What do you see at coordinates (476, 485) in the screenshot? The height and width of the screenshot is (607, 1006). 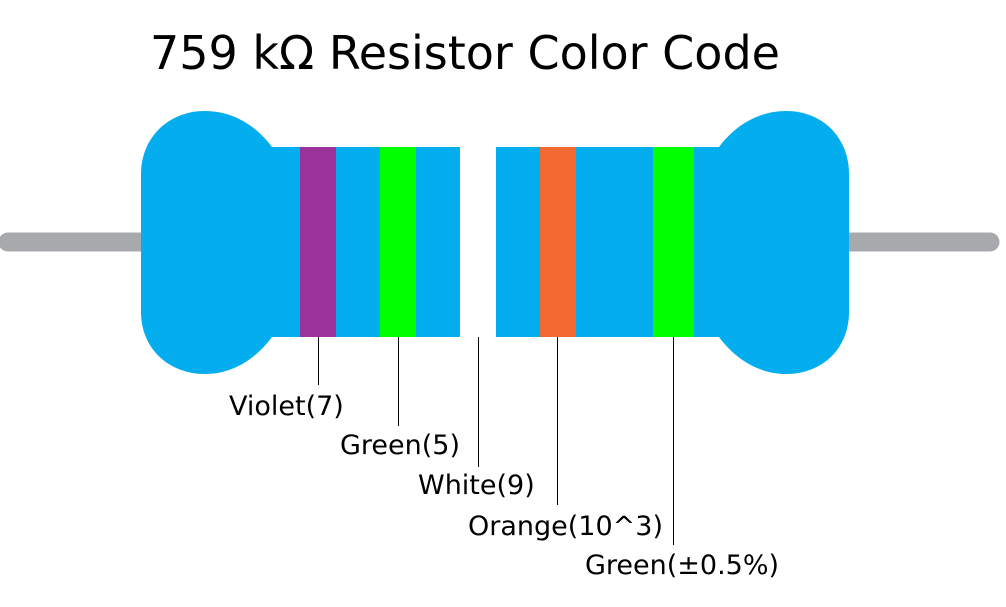 I see `band-3-label: White(9)` at bounding box center [476, 485].